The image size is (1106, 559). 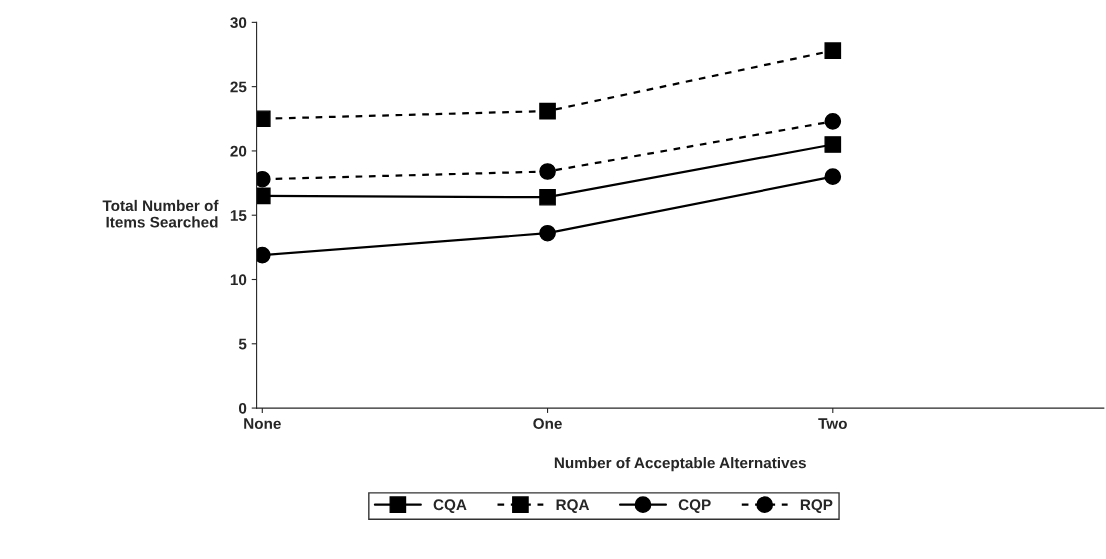 What do you see at coordinates (262, 424) in the screenshot?
I see `x-tick-label: None` at bounding box center [262, 424].